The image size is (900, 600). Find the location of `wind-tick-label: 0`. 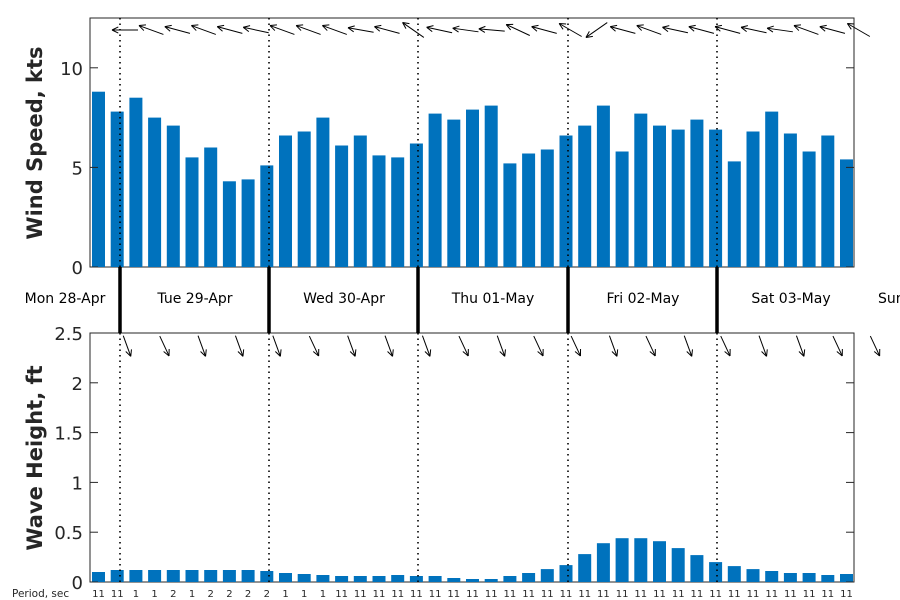

wind-tick-label: 0 is located at coordinates (77, 268).